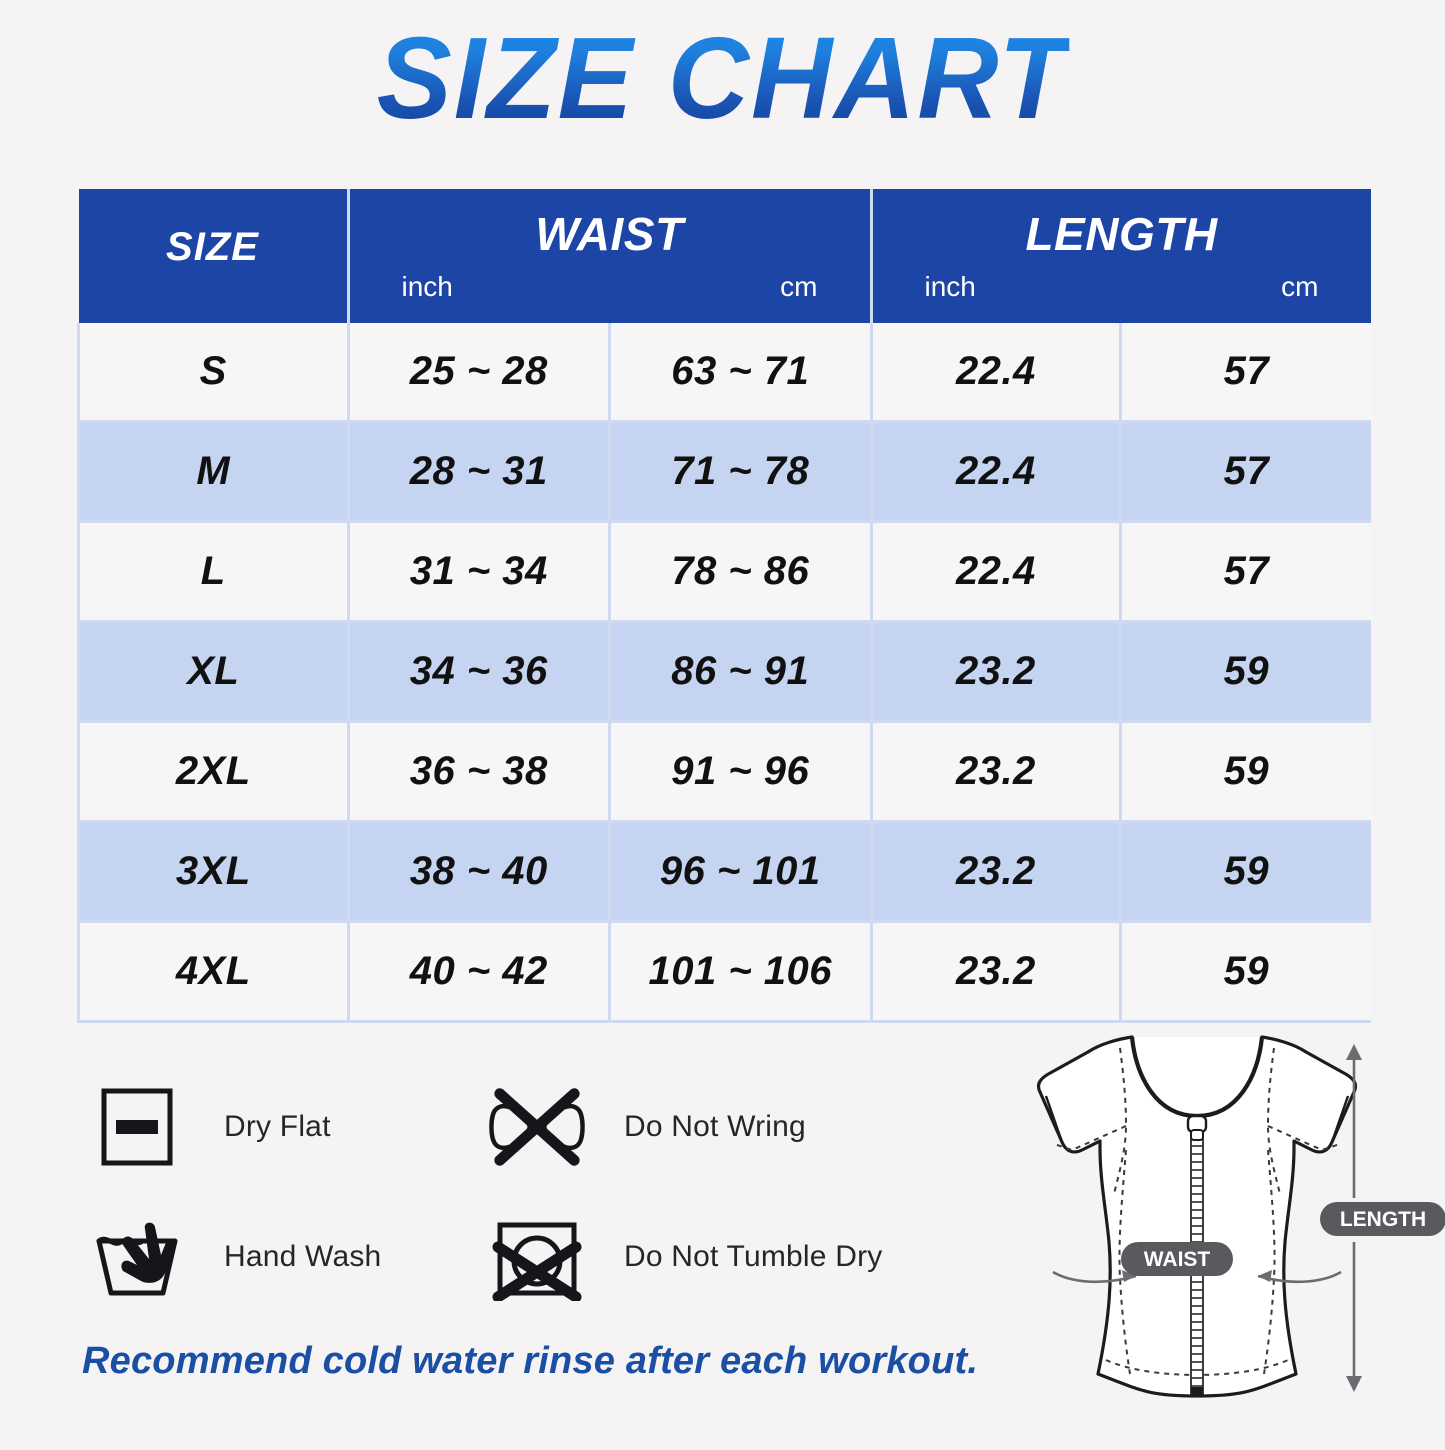  I want to click on do-not-wring-icon, so click(537, 1127).